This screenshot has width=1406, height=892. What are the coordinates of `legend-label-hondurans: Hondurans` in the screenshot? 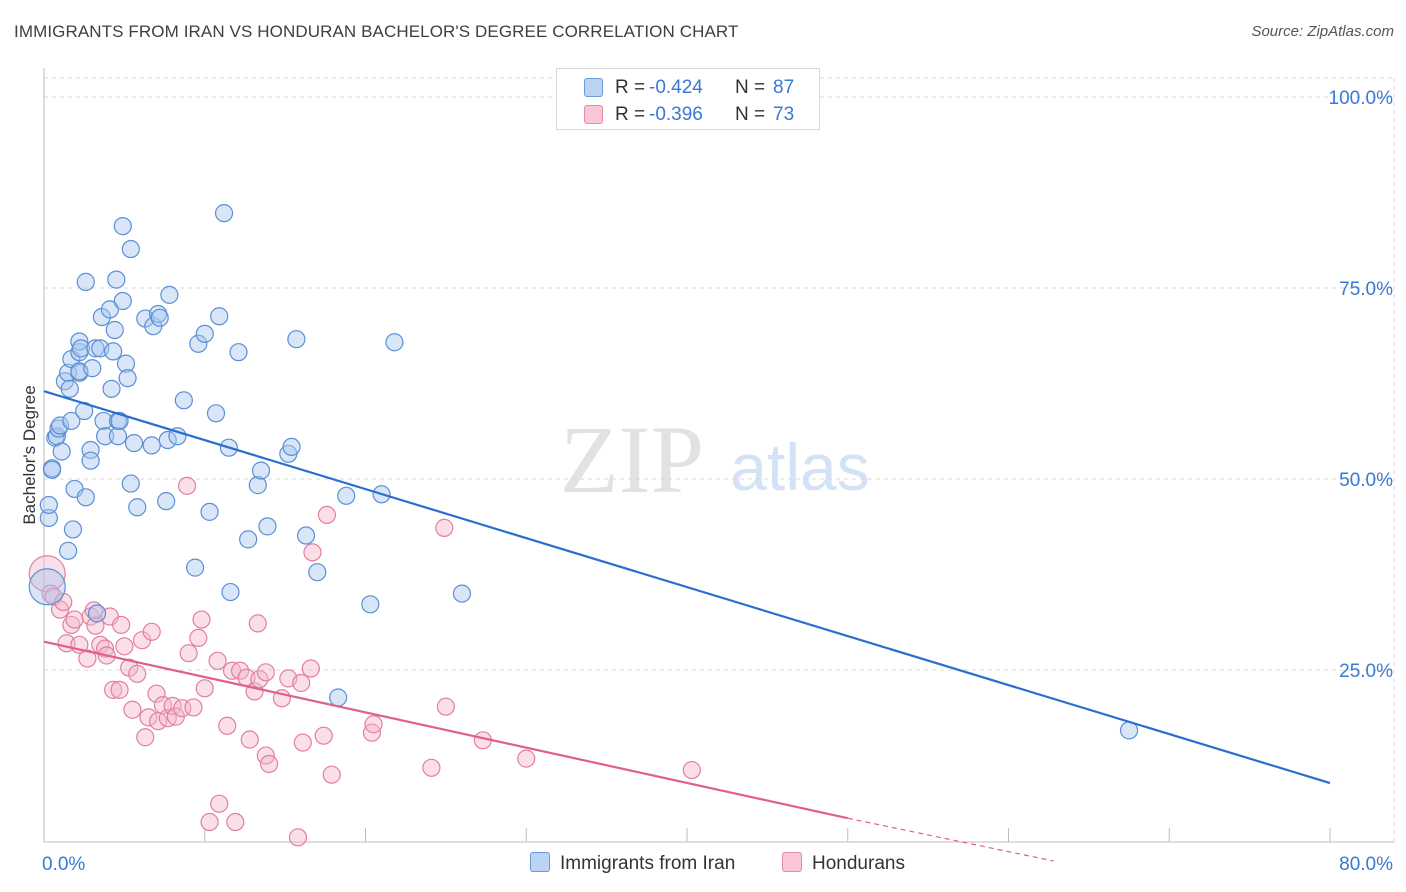 It's located at (858, 863).